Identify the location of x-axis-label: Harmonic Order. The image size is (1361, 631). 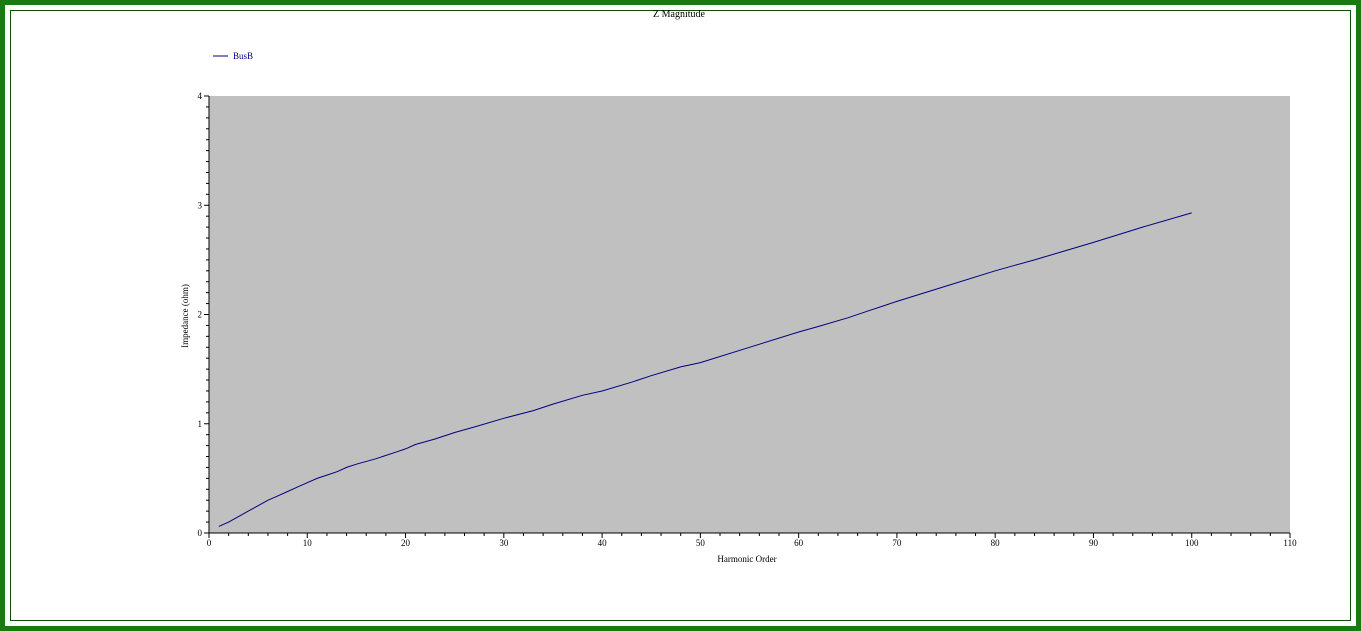
(746, 559).